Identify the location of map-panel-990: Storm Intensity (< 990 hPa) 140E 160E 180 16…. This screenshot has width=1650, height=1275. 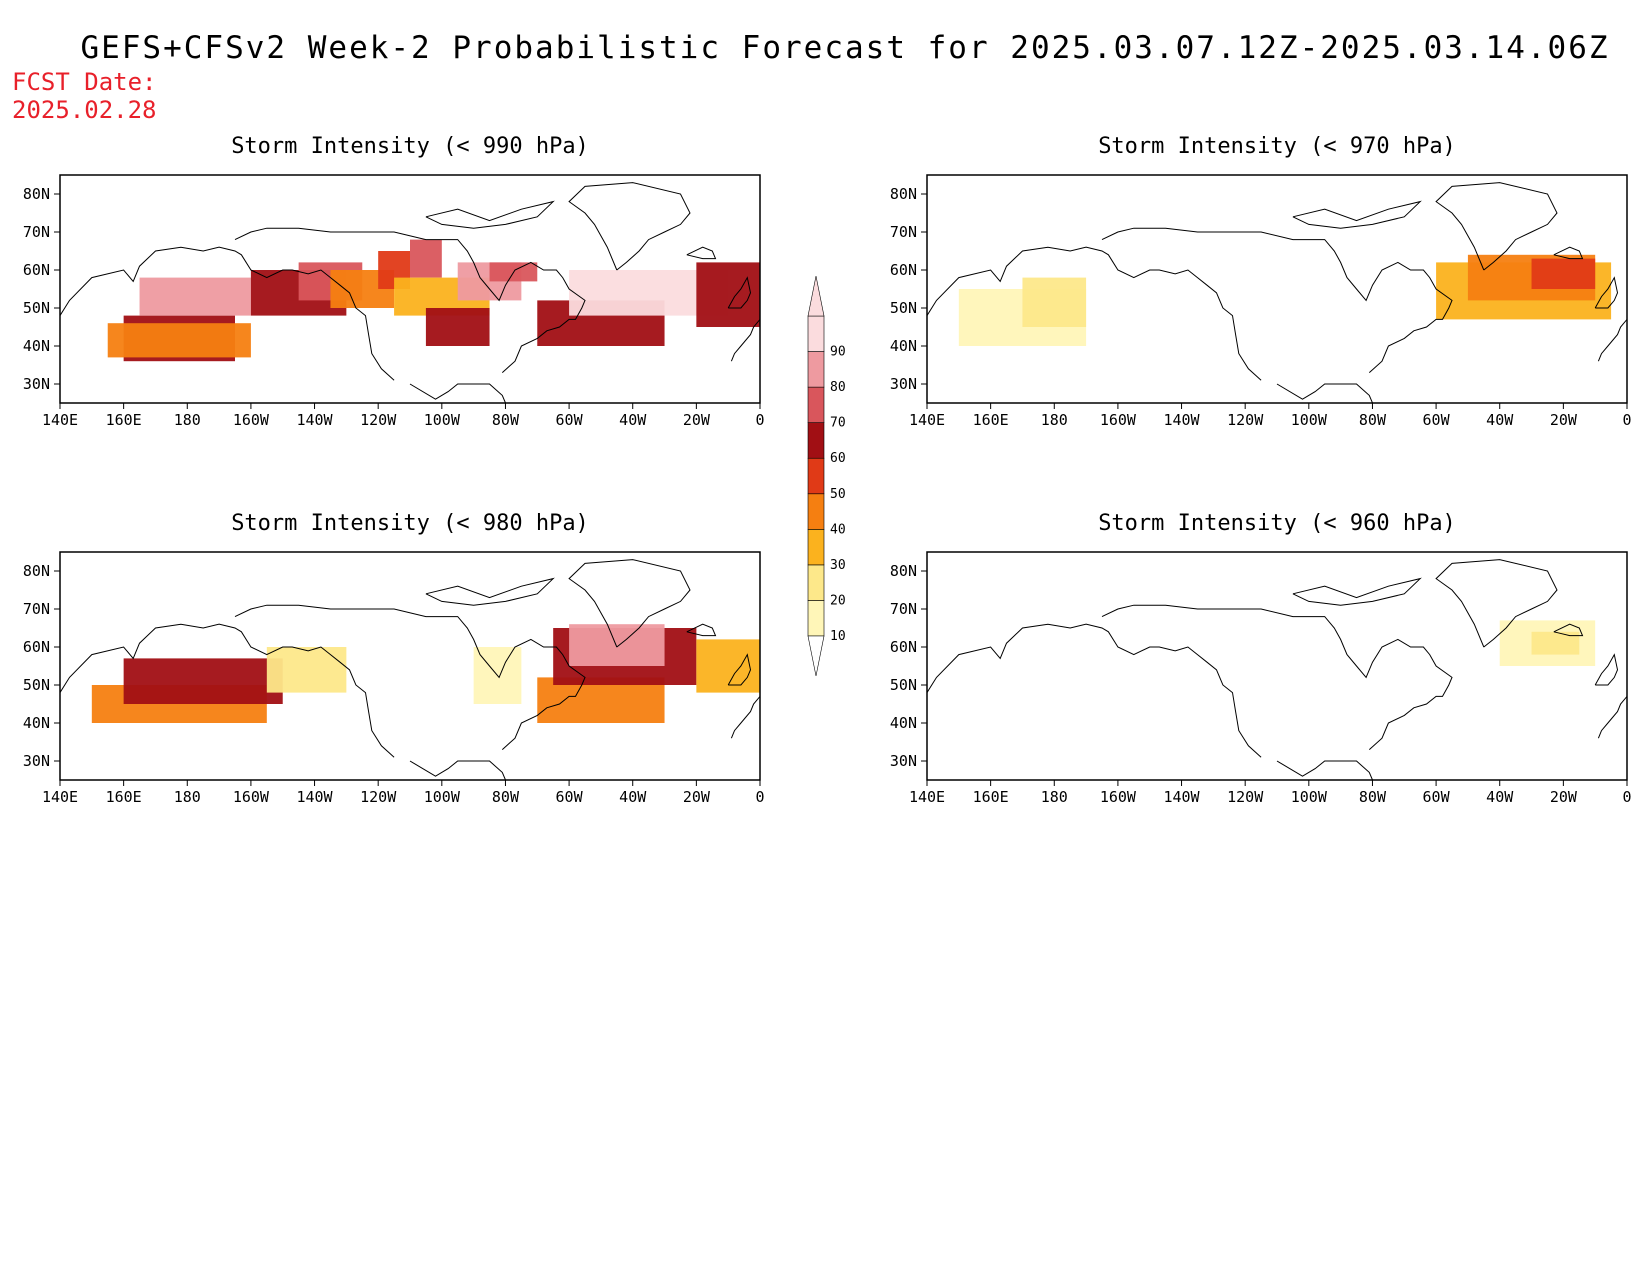
(394, 281).